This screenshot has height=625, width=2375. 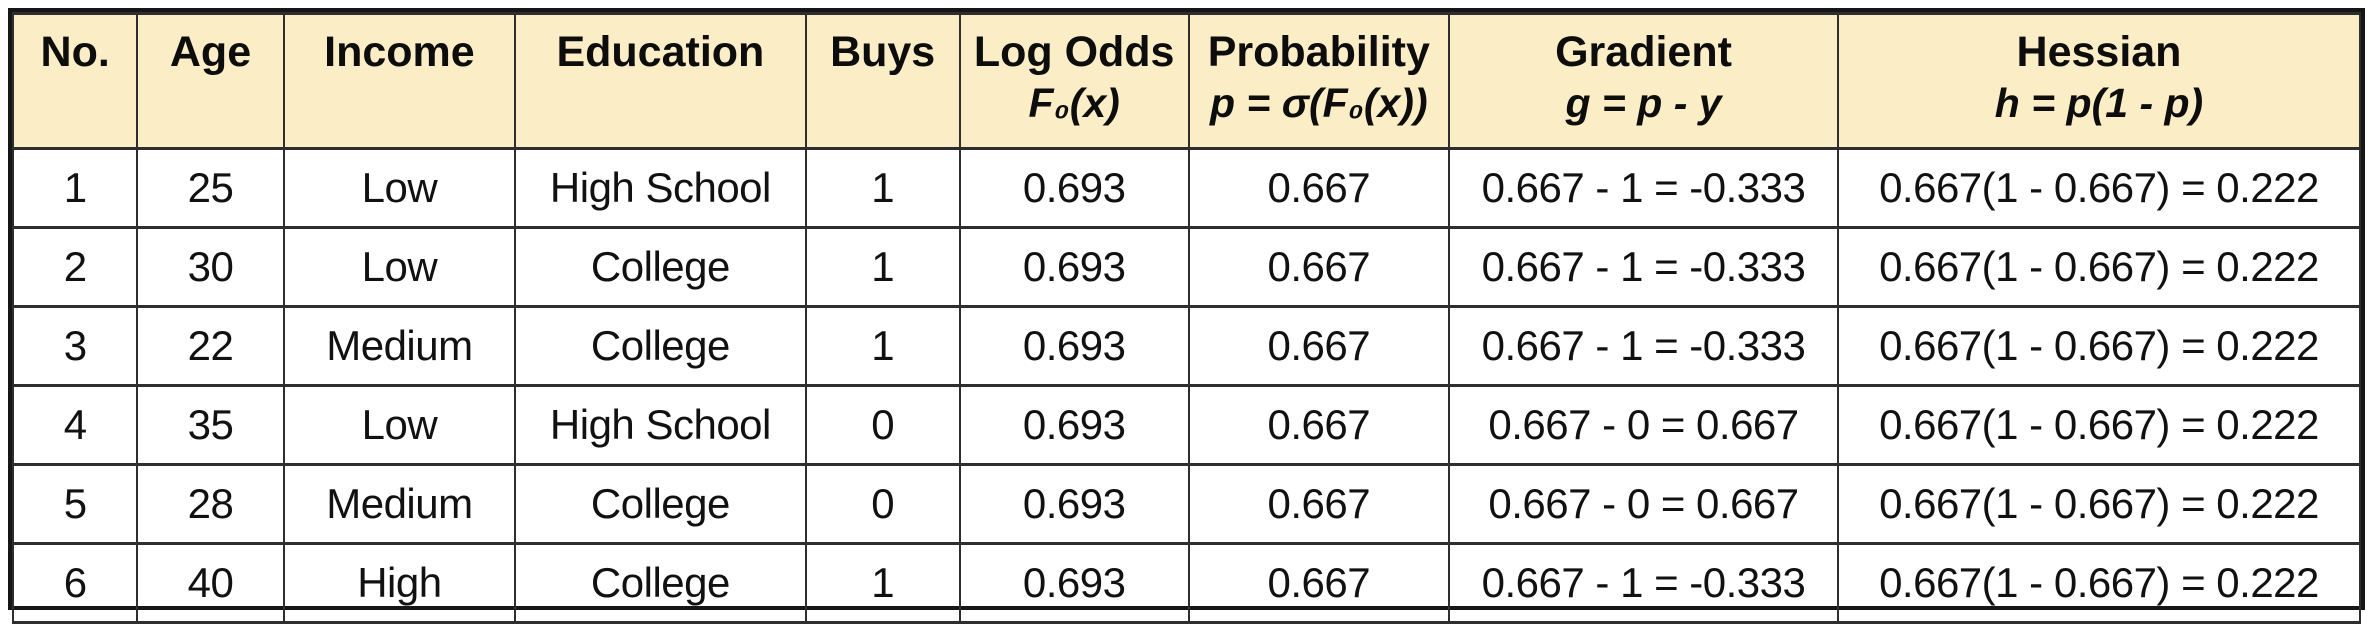 What do you see at coordinates (1643, 52) in the screenshot?
I see `header-label: Gradient` at bounding box center [1643, 52].